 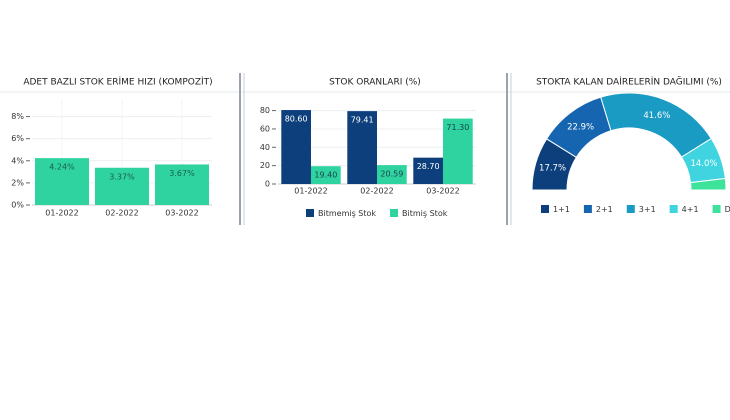 What do you see at coordinates (17, 138) in the screenshot?
I see `y-tick-label: 6%` at bounding box center [17, 138].